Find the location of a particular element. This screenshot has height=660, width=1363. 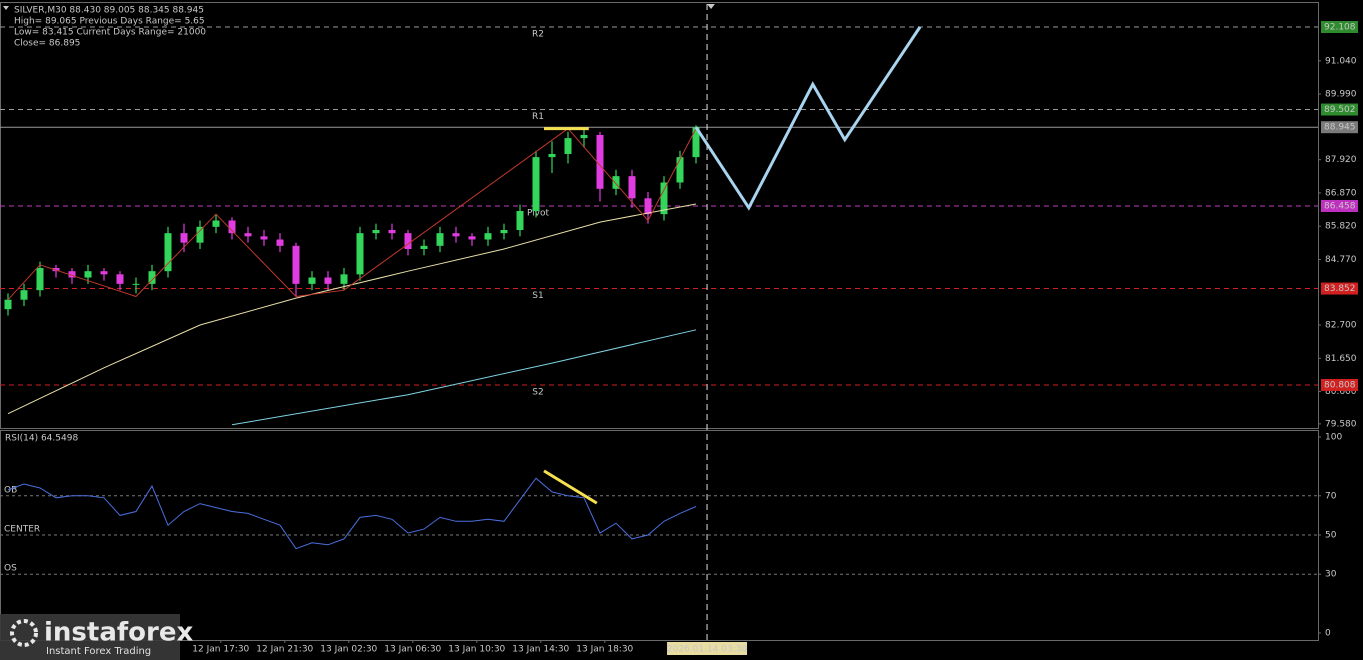

level-label: S2 is located at coordinates (537, 392).